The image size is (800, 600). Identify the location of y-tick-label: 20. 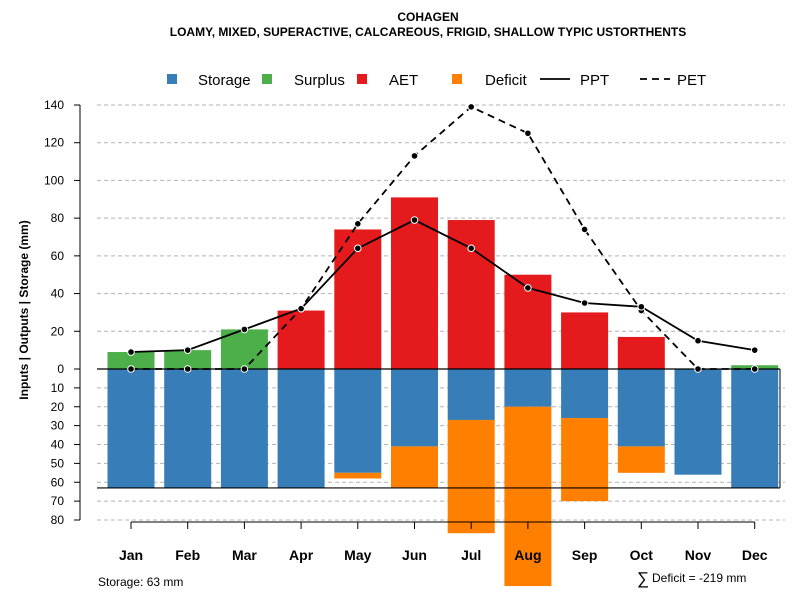
(58, 331).